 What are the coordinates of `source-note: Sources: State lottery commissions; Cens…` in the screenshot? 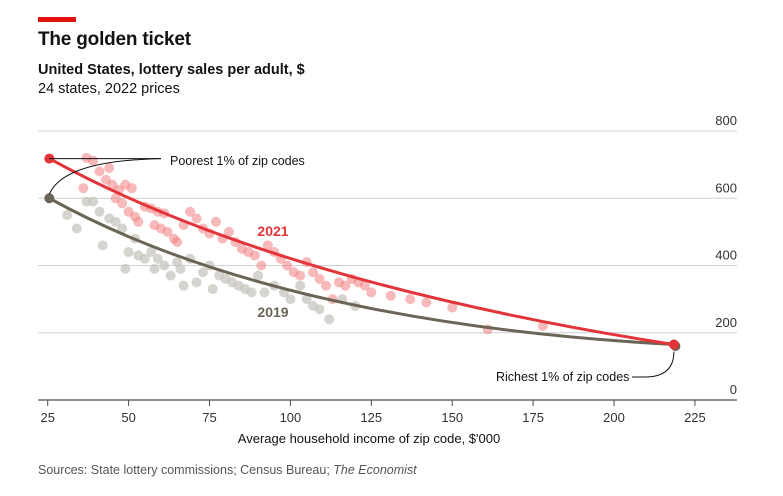 It's located at (227, 470).